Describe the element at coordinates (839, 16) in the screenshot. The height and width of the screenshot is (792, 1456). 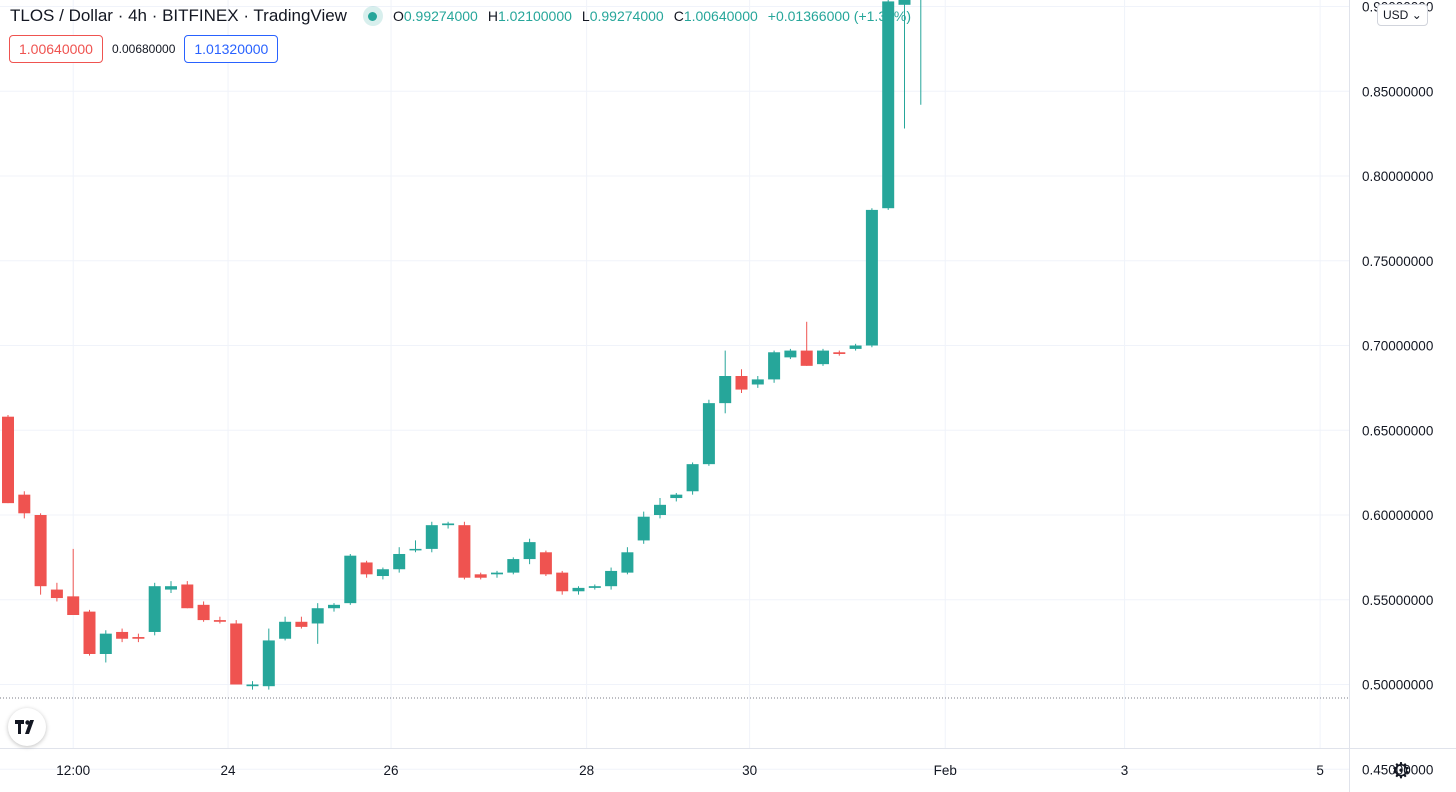
I see `change-value: +0.01366000 (+1.38%)` at that location.